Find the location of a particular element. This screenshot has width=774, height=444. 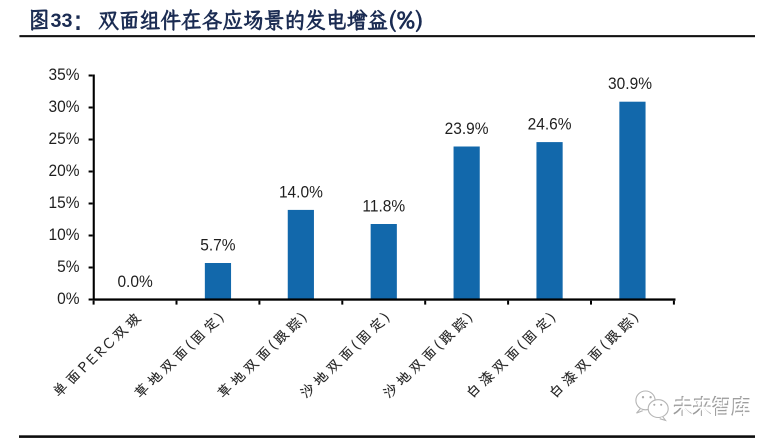

svg-text: 35% is located at coordinates (63, 74).